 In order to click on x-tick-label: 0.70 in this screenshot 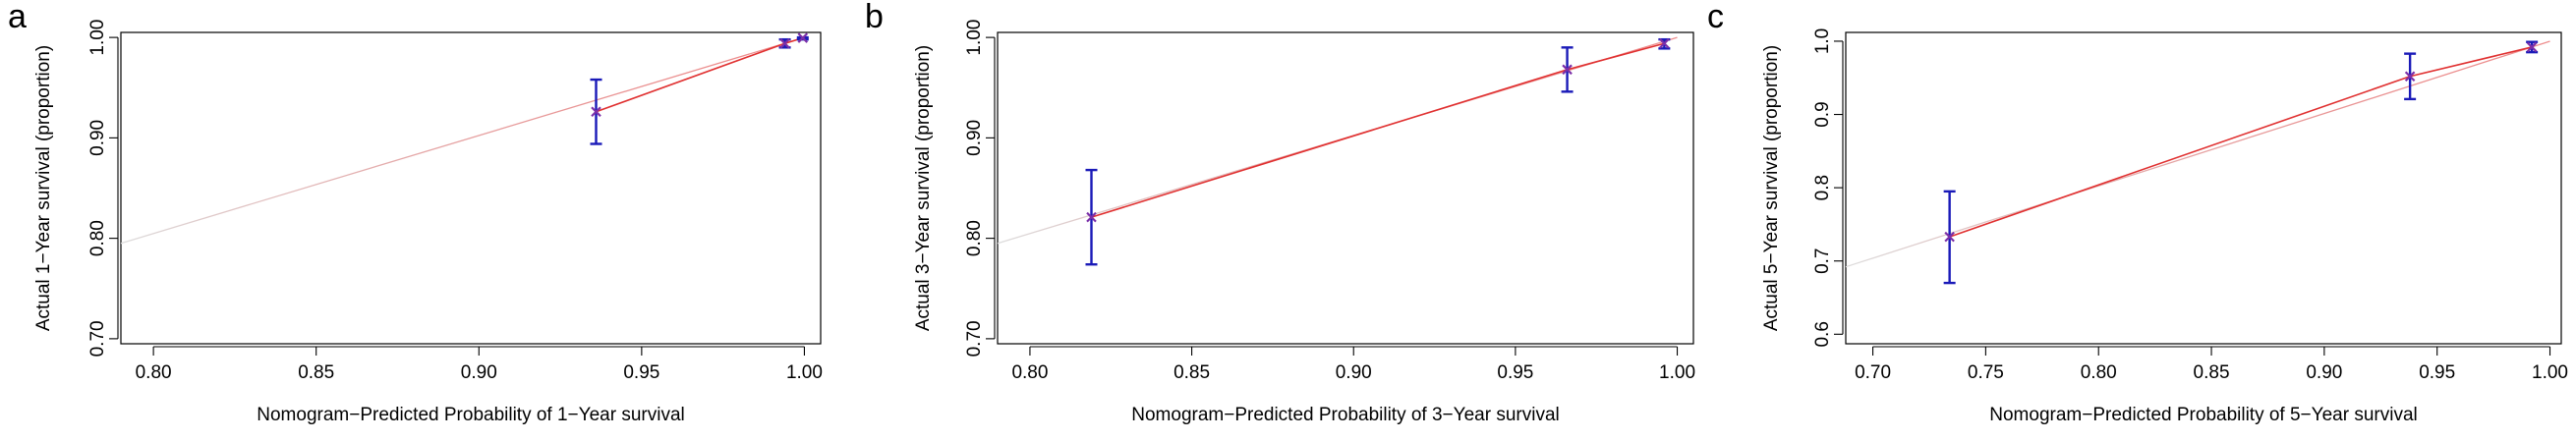, I will do `click(1873, 373)`.